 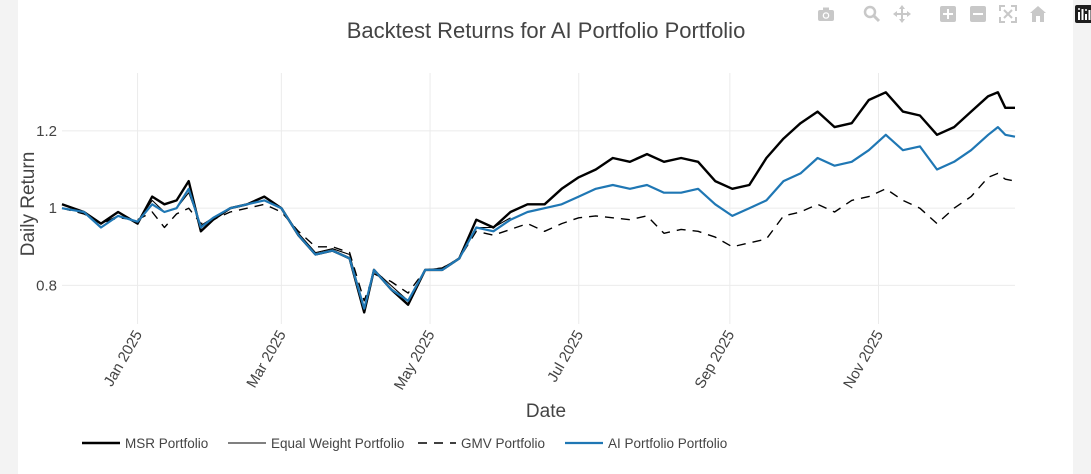 What do you see at coordinates (1082, 14) in the screenshot?
I see `plotly-logo-icon` at bounding box center [1082, 14].